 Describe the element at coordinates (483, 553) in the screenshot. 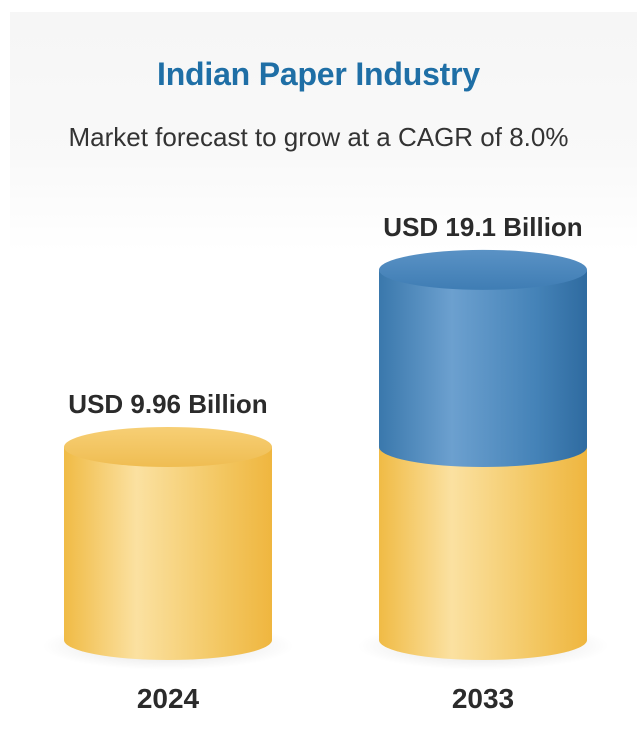

I see `bar-base-segment` at that location.